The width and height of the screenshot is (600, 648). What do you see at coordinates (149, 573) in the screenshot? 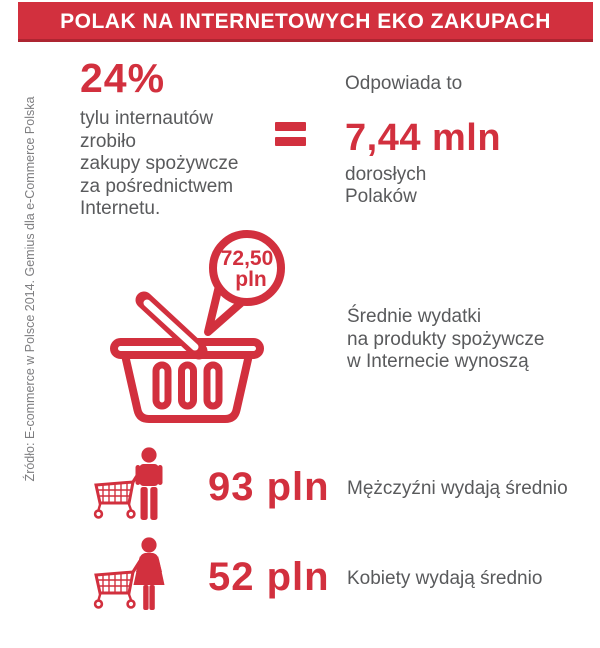
I see `woman-icon` at bounding box center [149, 573].